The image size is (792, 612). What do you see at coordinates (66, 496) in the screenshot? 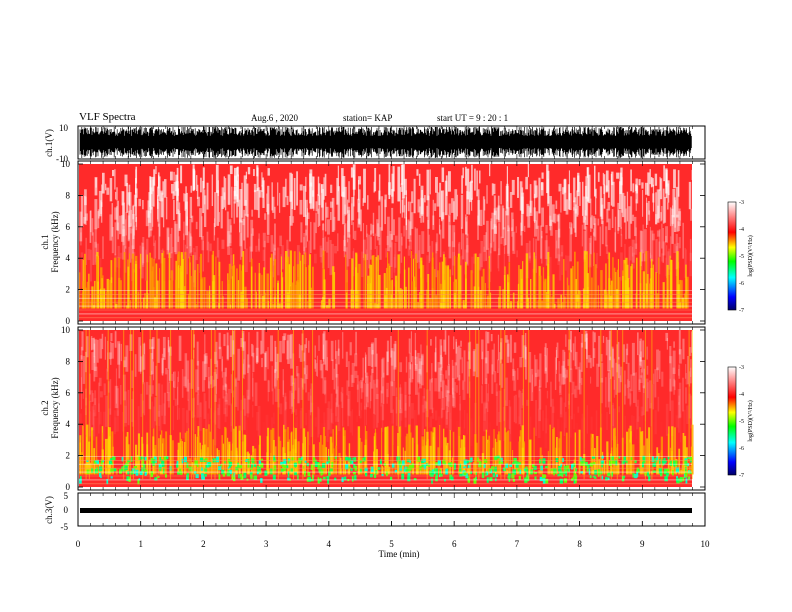
I see `ch3-ytick-top: 5` at bounding box center [66, 496].